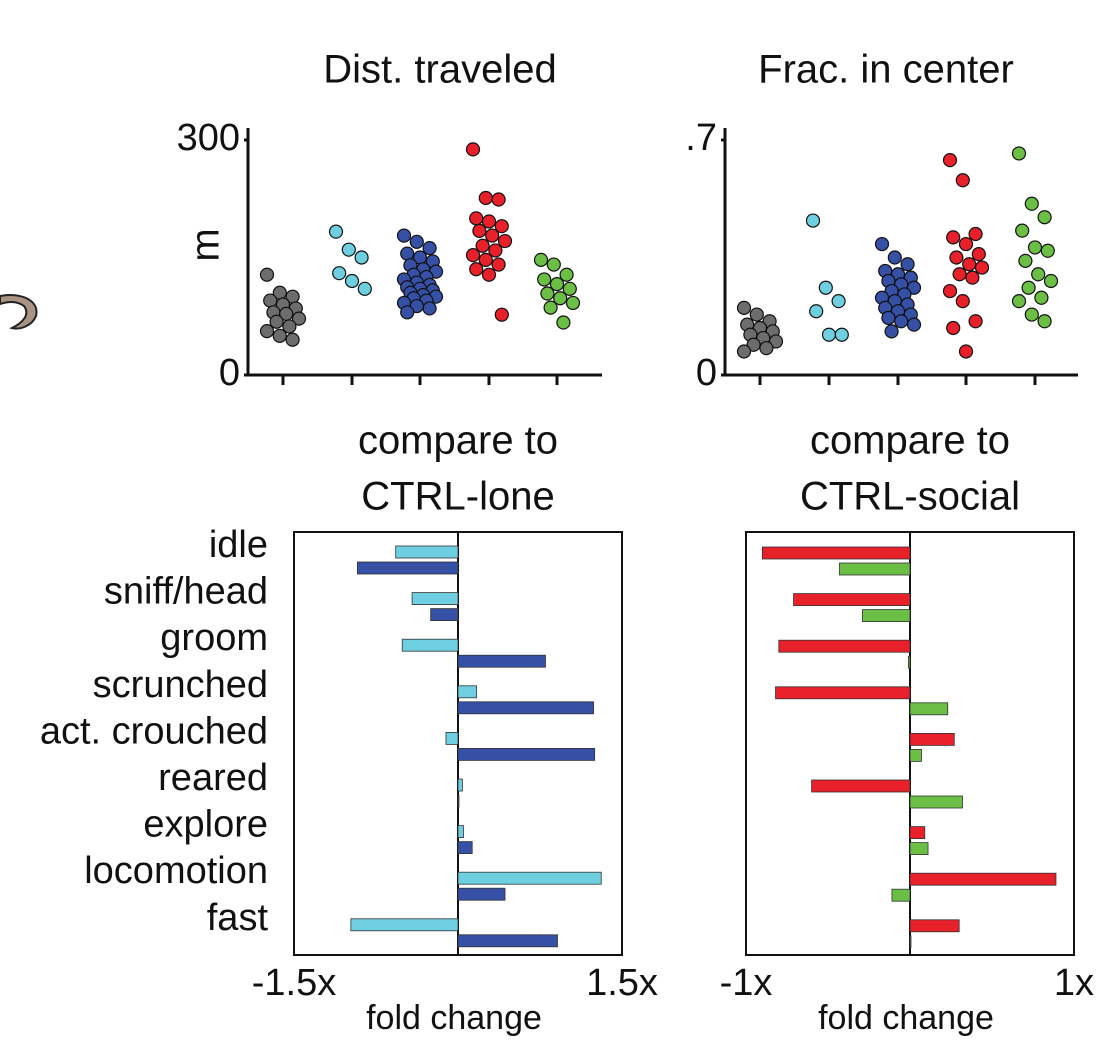 This screenshot has width=1118, height=1042. What do you see at coordinates (213, 778) in the screenshot?
I see `category-label: reared` at bounding box center [213, 778].